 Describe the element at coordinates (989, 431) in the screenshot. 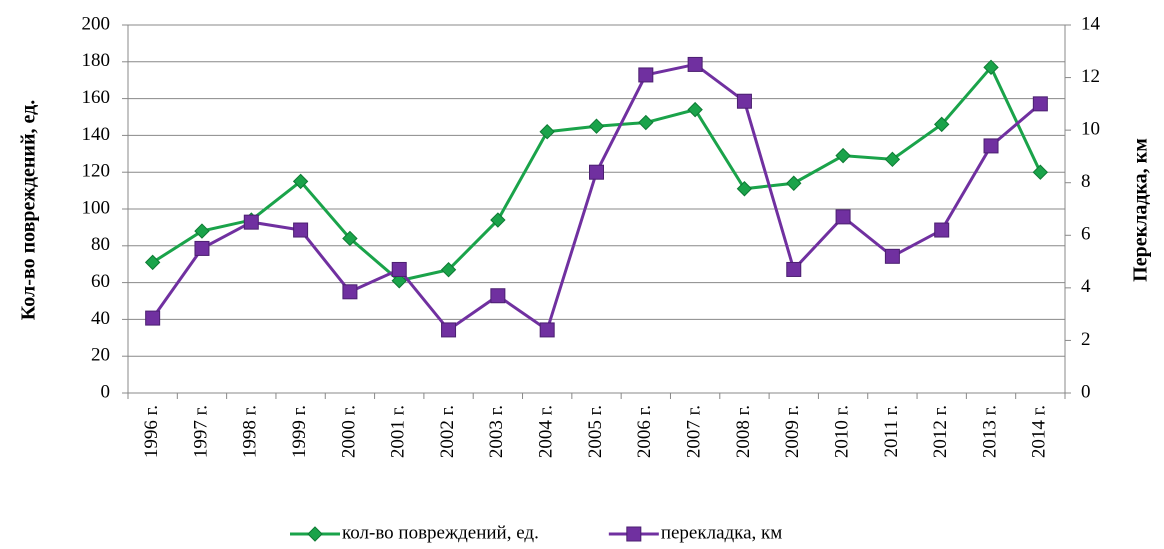

I see `x-tick-label: 2013 г.` at that location.